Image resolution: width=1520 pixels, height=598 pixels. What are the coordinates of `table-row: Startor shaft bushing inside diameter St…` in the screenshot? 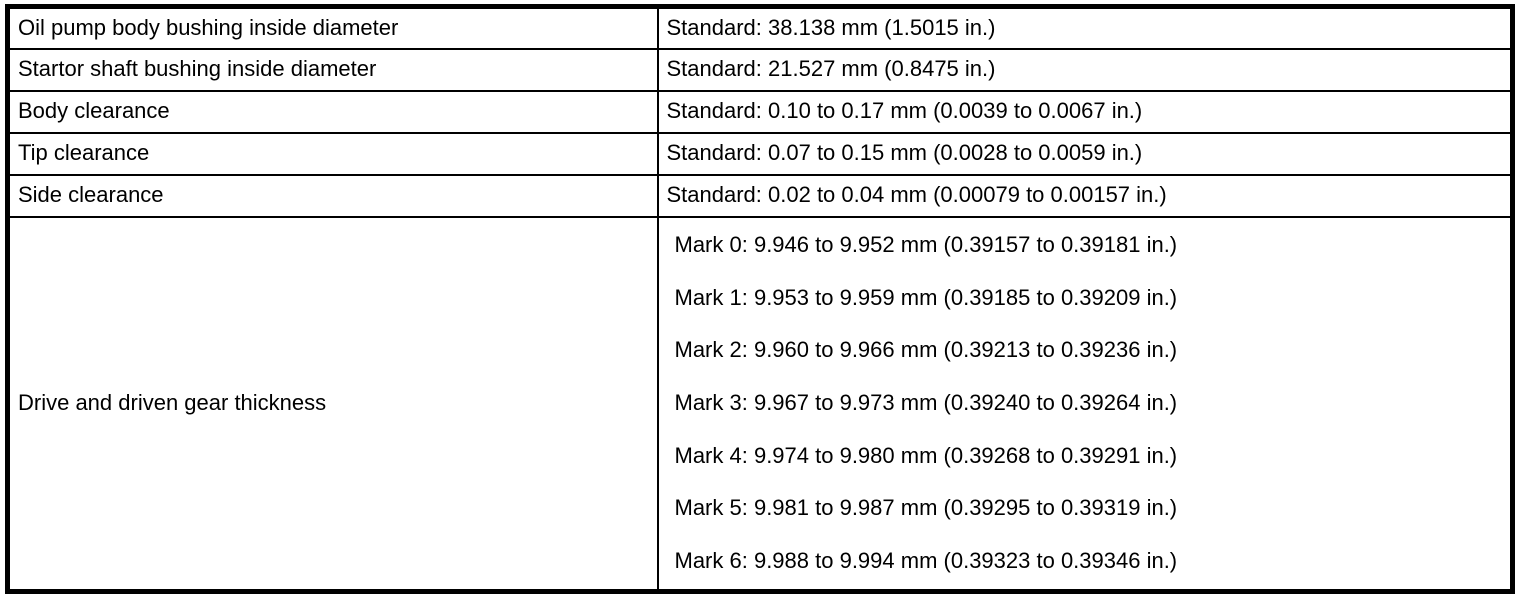 It's located at (760, 69).